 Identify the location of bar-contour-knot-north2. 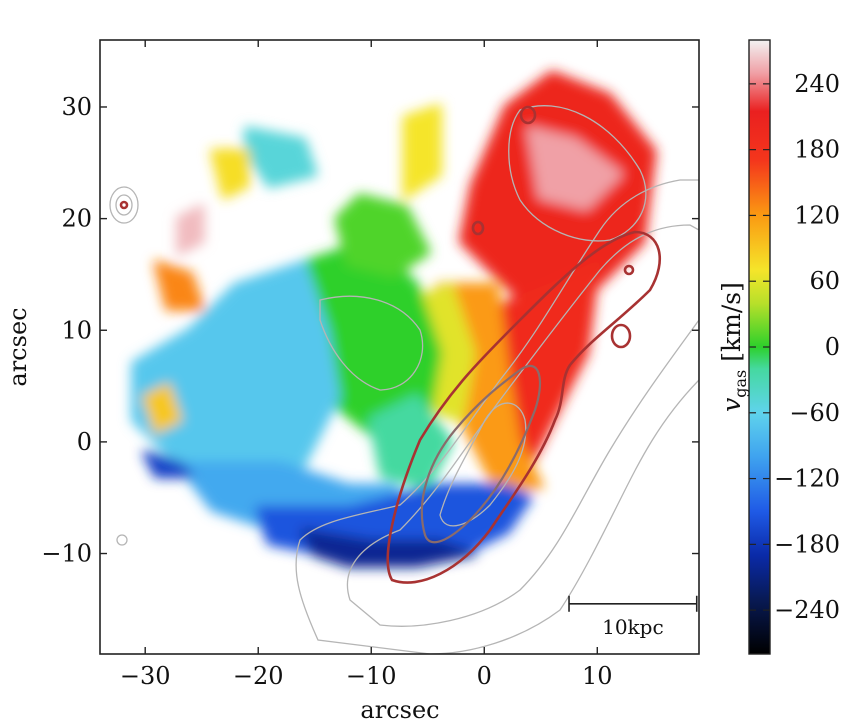
(478, 228).